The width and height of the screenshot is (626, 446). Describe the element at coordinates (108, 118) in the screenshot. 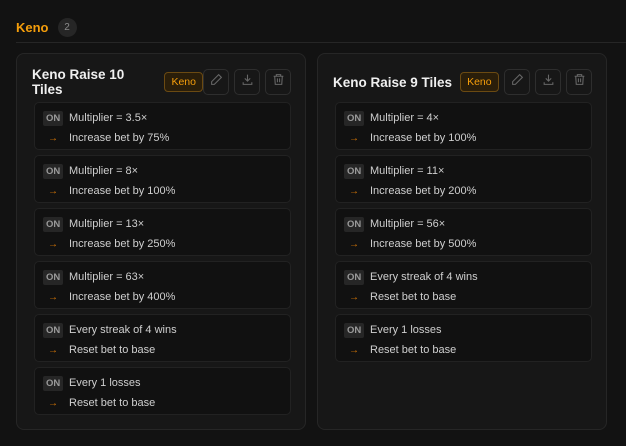

I see `rule-condition: Multiplier = 3.5×` at that location.